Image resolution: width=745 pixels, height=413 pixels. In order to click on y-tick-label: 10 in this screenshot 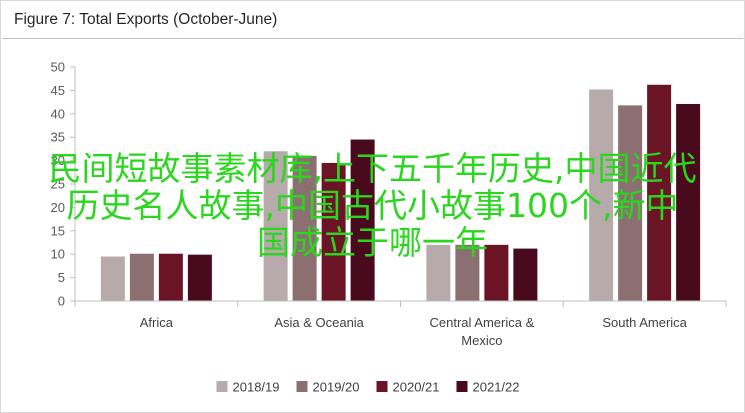, I will do `click(58, 254)`.